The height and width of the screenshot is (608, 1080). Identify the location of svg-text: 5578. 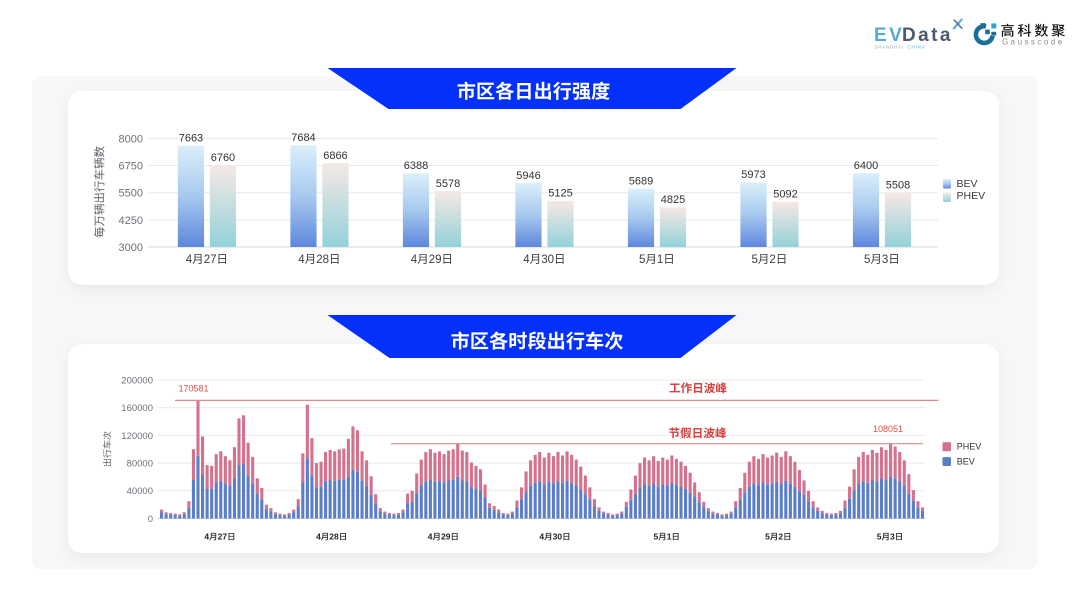
(448, 184).